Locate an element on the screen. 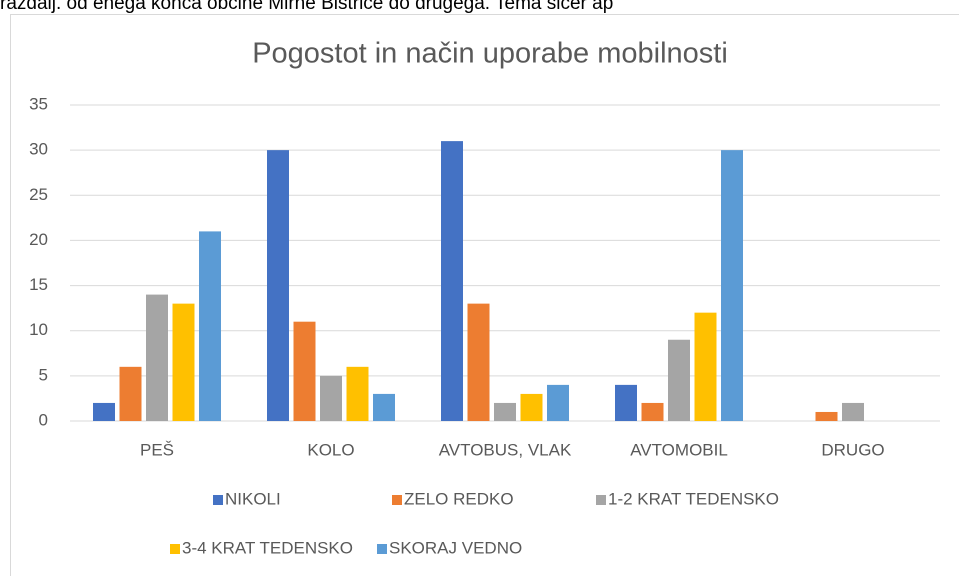  legend-label: ZELO REDKO is located at coordinates (459, 498).